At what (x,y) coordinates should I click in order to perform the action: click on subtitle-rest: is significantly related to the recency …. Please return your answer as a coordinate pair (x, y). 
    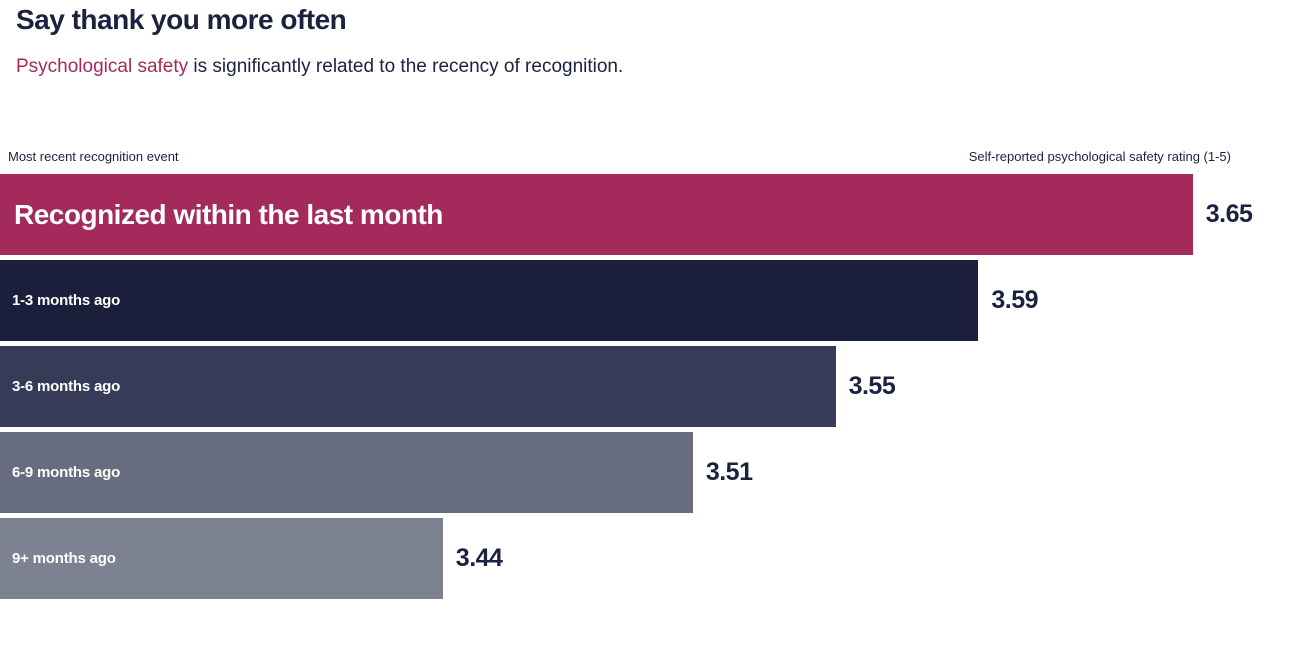
    Looking at the image, I should click on (406, 66).